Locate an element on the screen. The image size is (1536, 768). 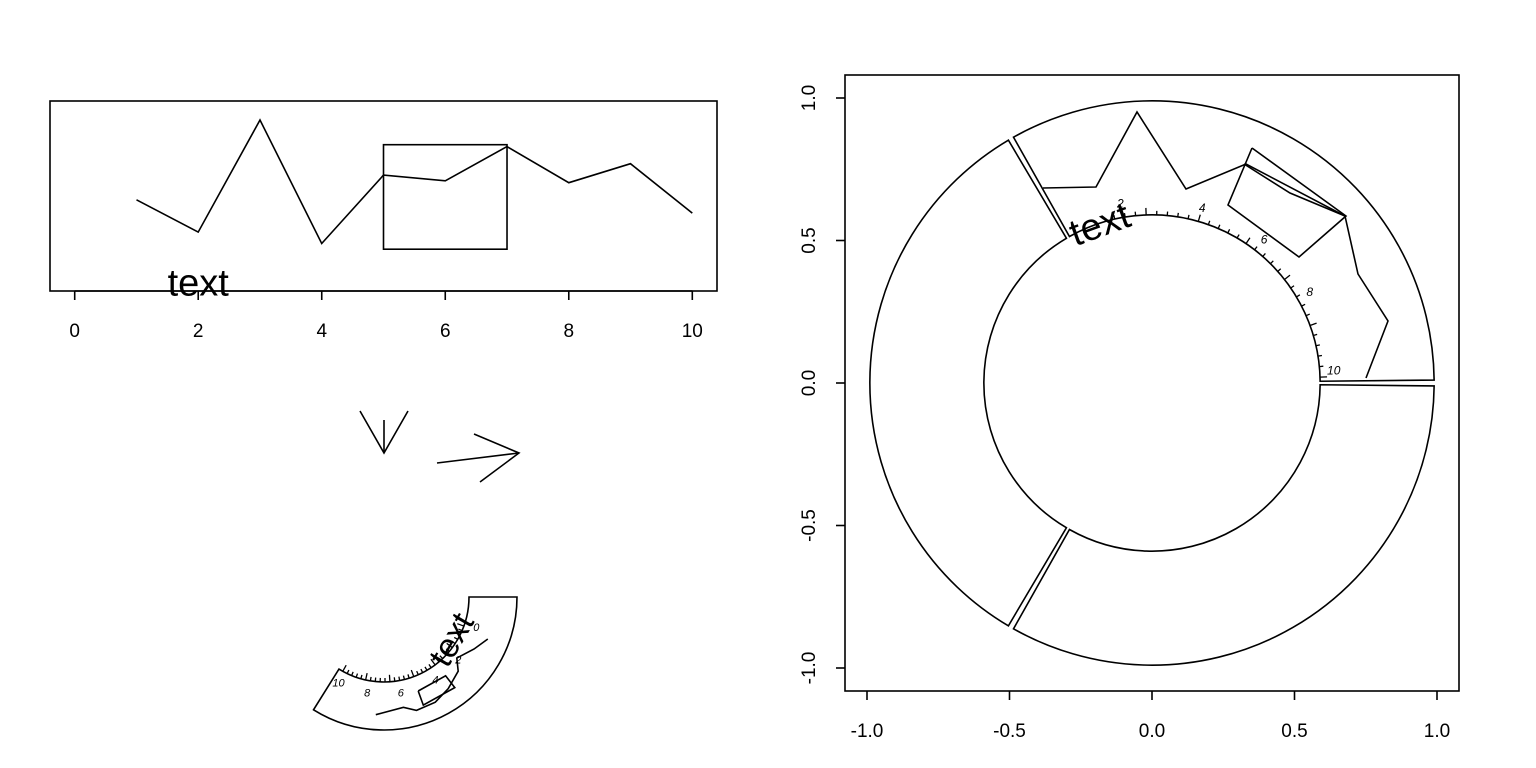
fan-axis-label: 0 is located at coordinates (476, 628).